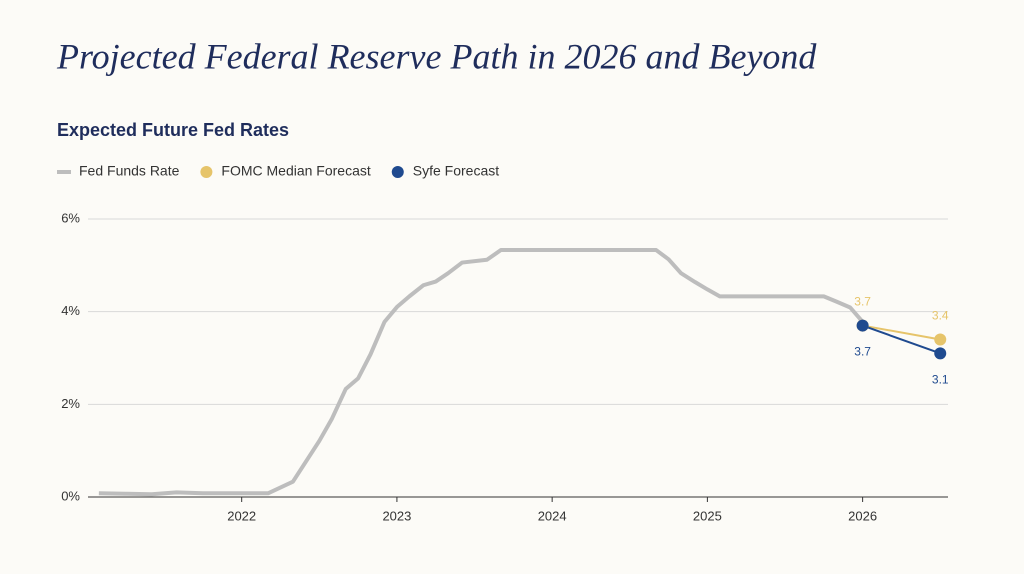  What do you see at coordinates (552, 515) in the screenshot?
I see `x-tick-label: 2024` at bounding box center [552, 515].